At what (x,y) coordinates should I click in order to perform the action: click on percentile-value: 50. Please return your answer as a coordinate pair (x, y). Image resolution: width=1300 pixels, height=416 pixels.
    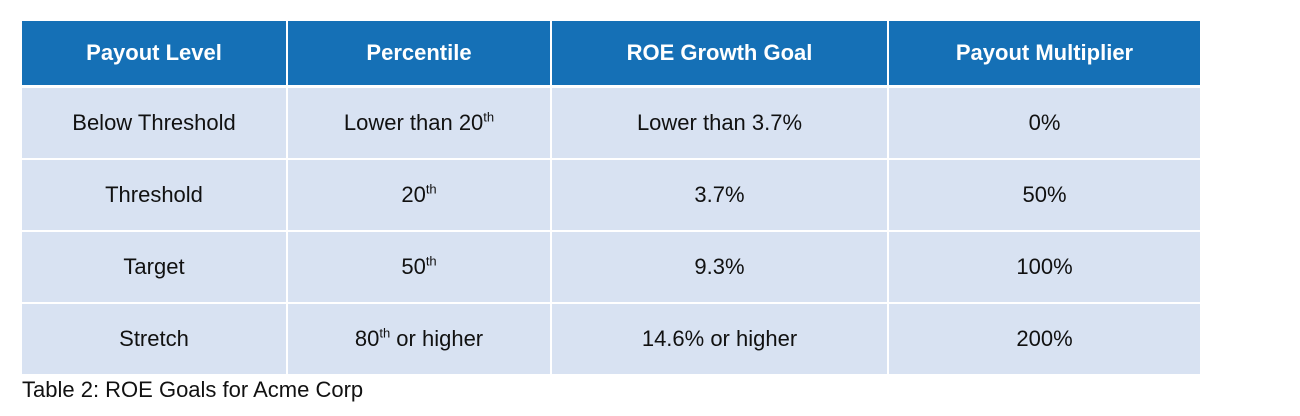
    Looking at the image, I should click on (413, 266).